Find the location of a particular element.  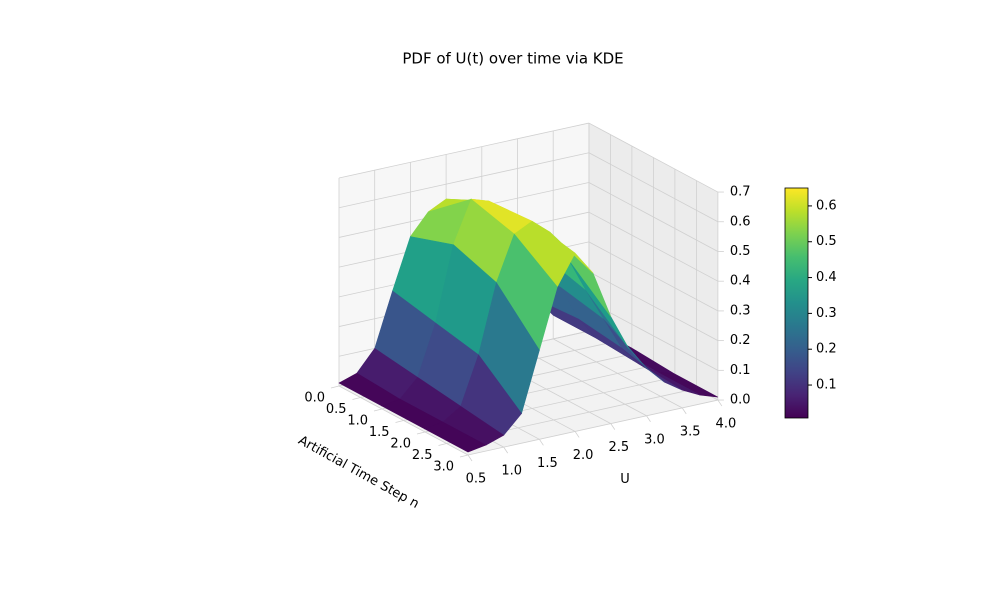

z-tick-label: 0.0 is located at coordinates (740, 400).